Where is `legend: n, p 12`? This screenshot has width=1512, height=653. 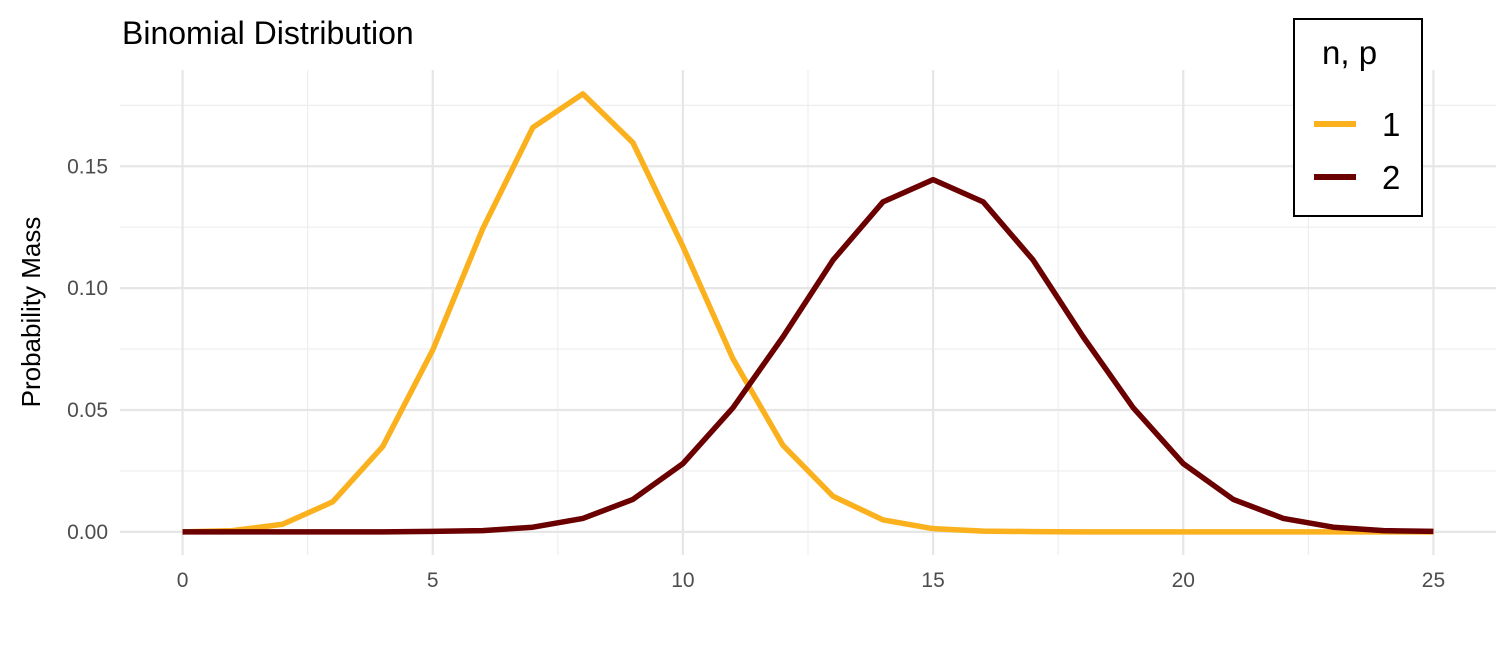 legend: n, p 12 is located at coordinates (1358, 117).